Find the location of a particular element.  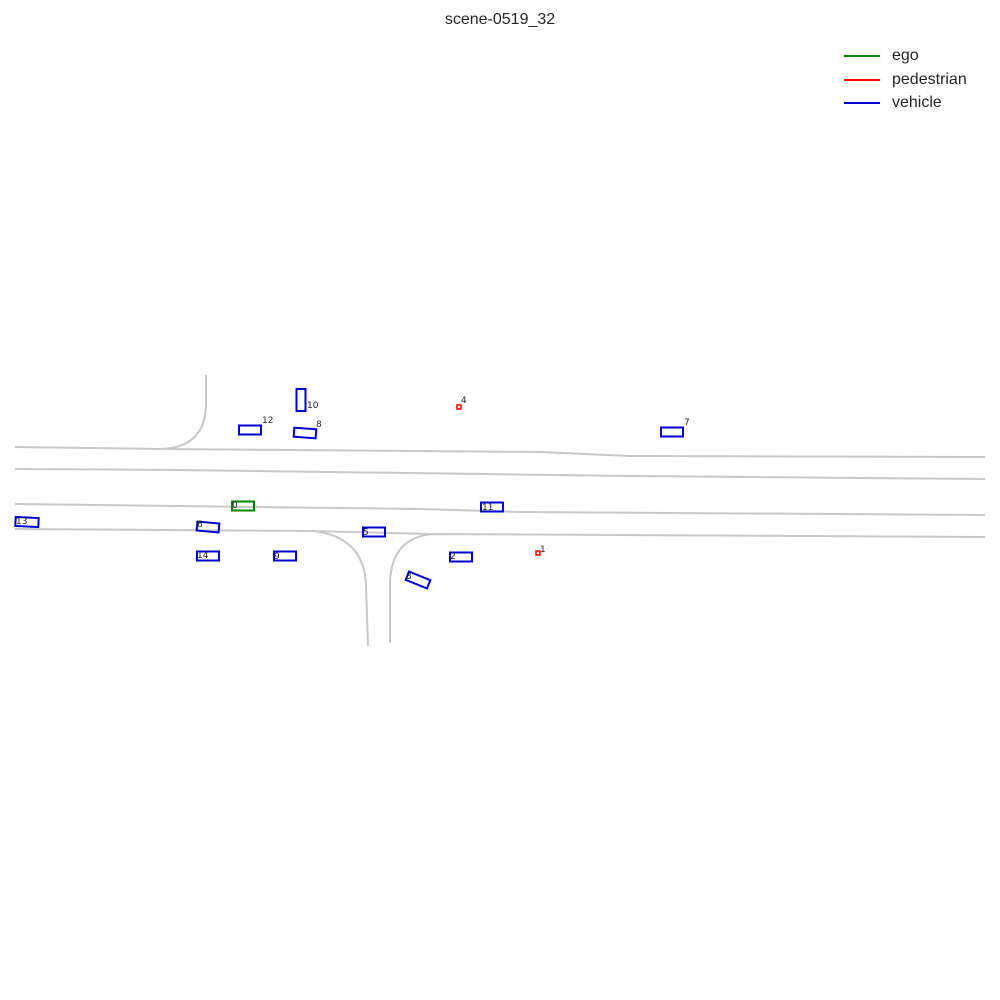

agent-id-label-14: 14 is located at coordinates (203, 556).